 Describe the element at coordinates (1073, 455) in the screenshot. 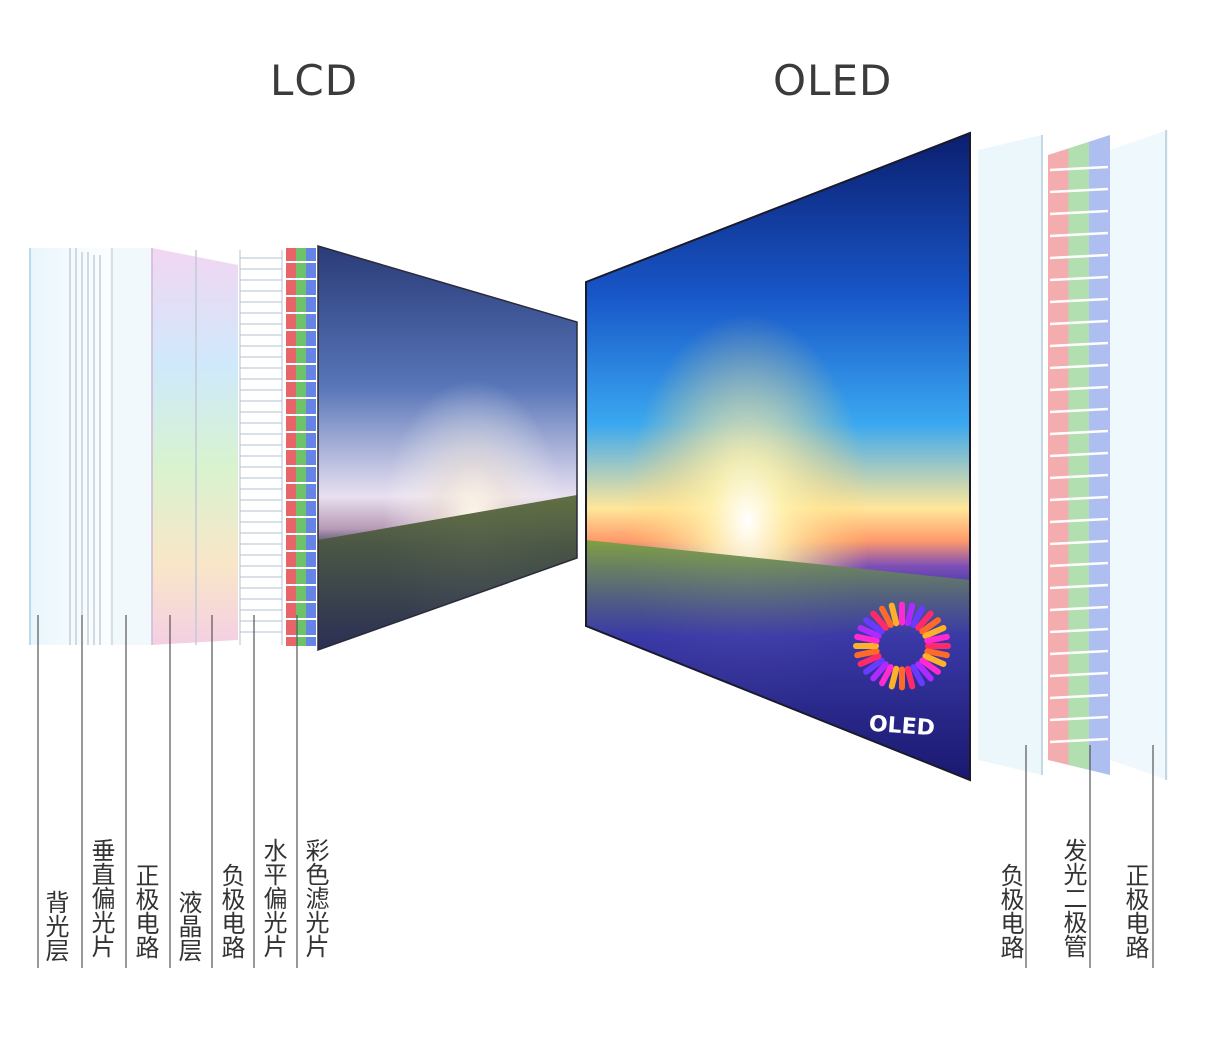

I see `oled-layer-stack` at that location.